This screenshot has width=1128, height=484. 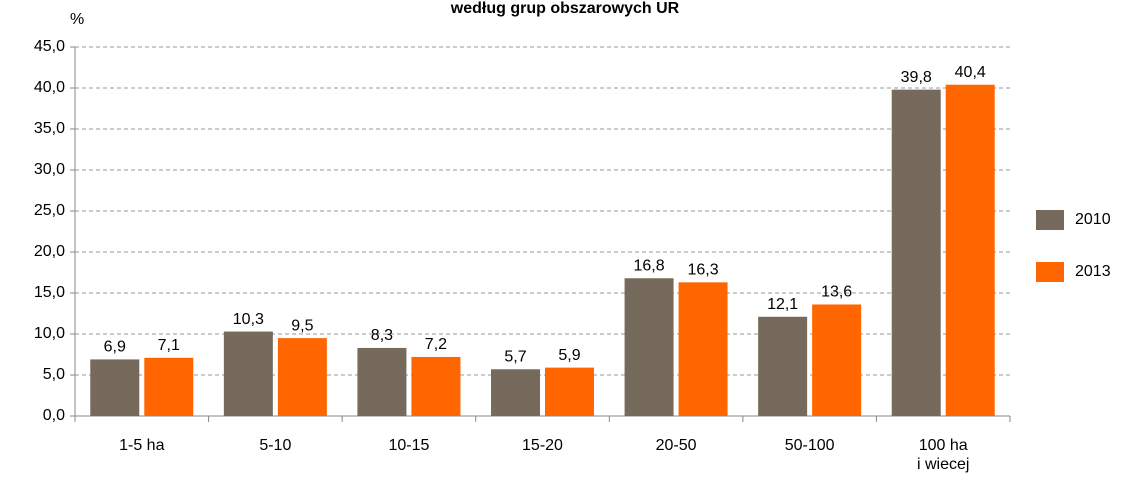 What do you see at coordinates (436, 344) in the screenshot?
I see `value-label: 7,2` at bounding box center [436, 344].